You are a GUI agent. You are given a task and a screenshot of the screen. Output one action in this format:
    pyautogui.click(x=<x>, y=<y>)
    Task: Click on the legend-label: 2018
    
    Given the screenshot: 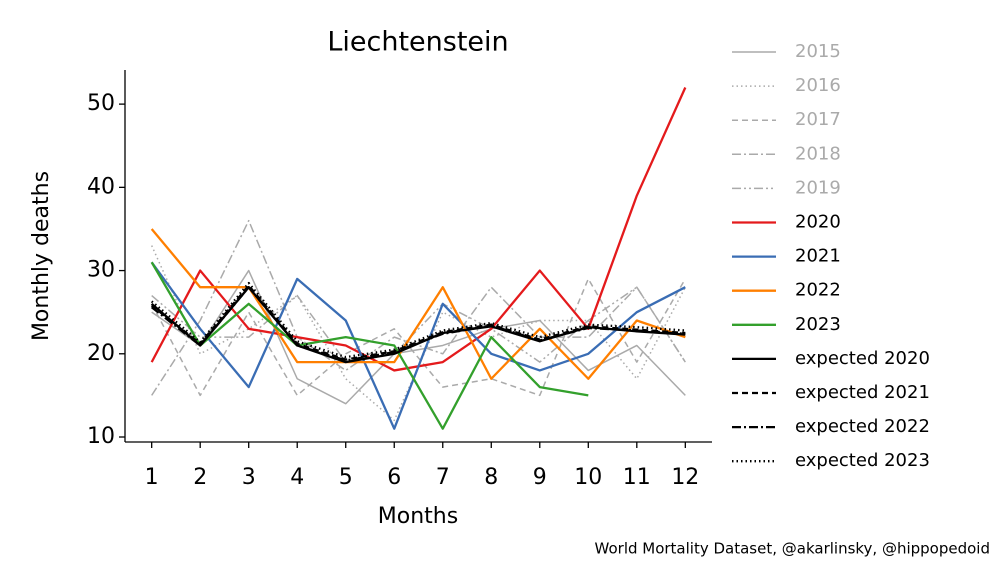 What is the action you would take?
    pyautogui.click(x=818, y=153)
    